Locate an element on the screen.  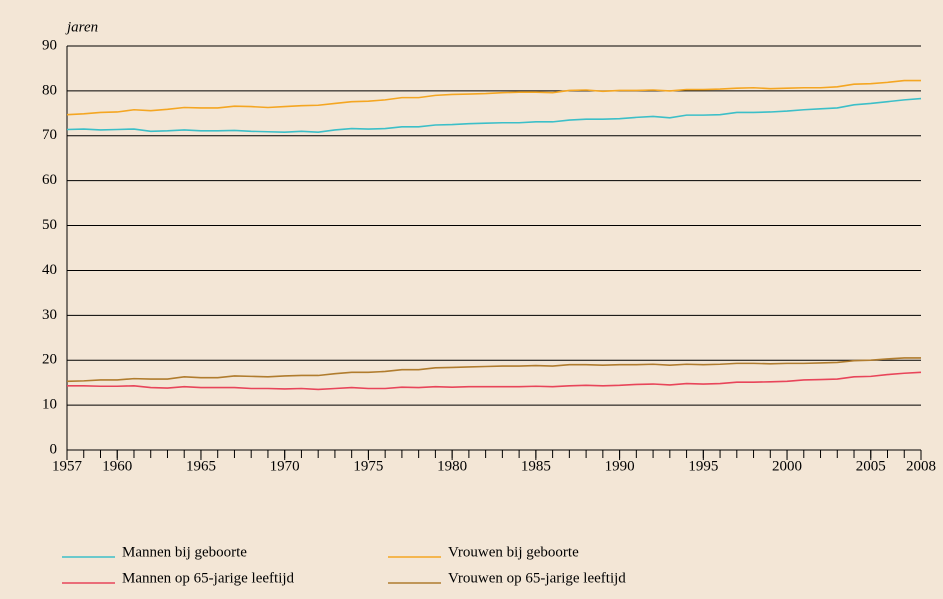
x-tick-label: 1957 is located at coordinates (67, 466).